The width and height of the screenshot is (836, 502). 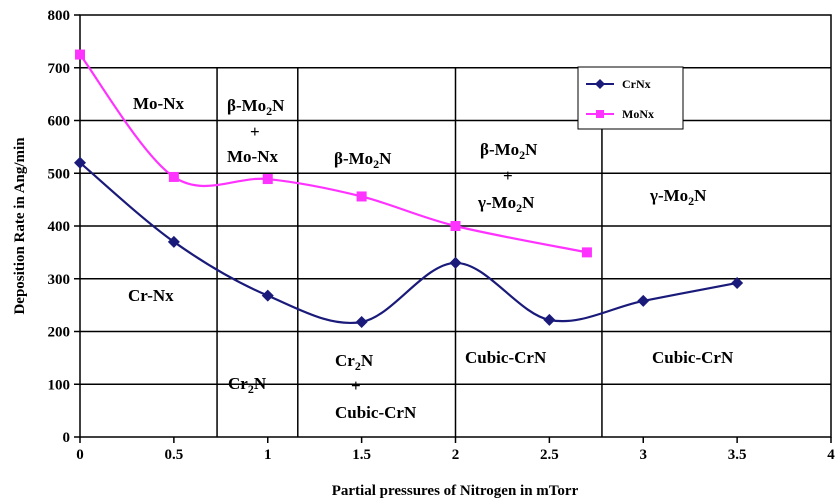 I want to click on annotation-cr2n-b: Cr2N, so click(x=354, y=362).